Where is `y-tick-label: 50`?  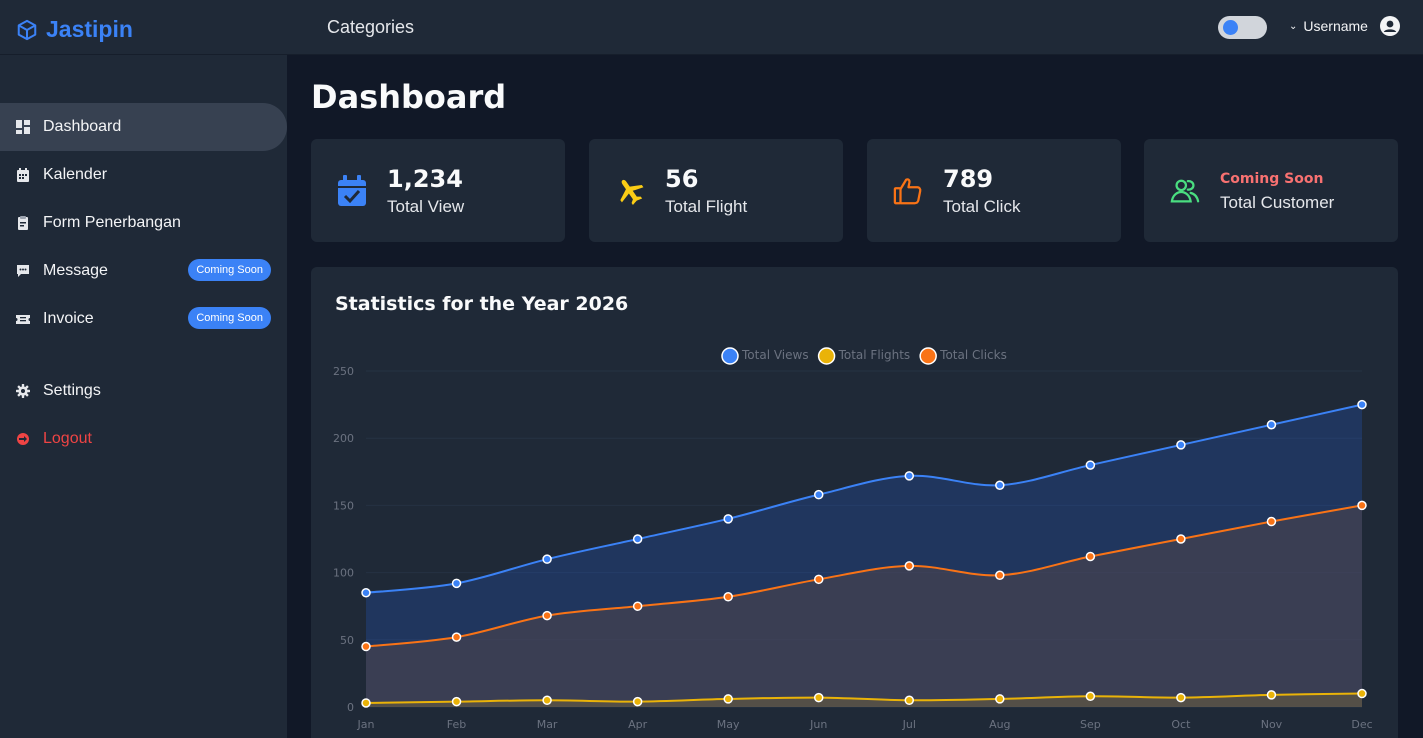
y-tick-label: 50 is located at coordinates (347, 640).